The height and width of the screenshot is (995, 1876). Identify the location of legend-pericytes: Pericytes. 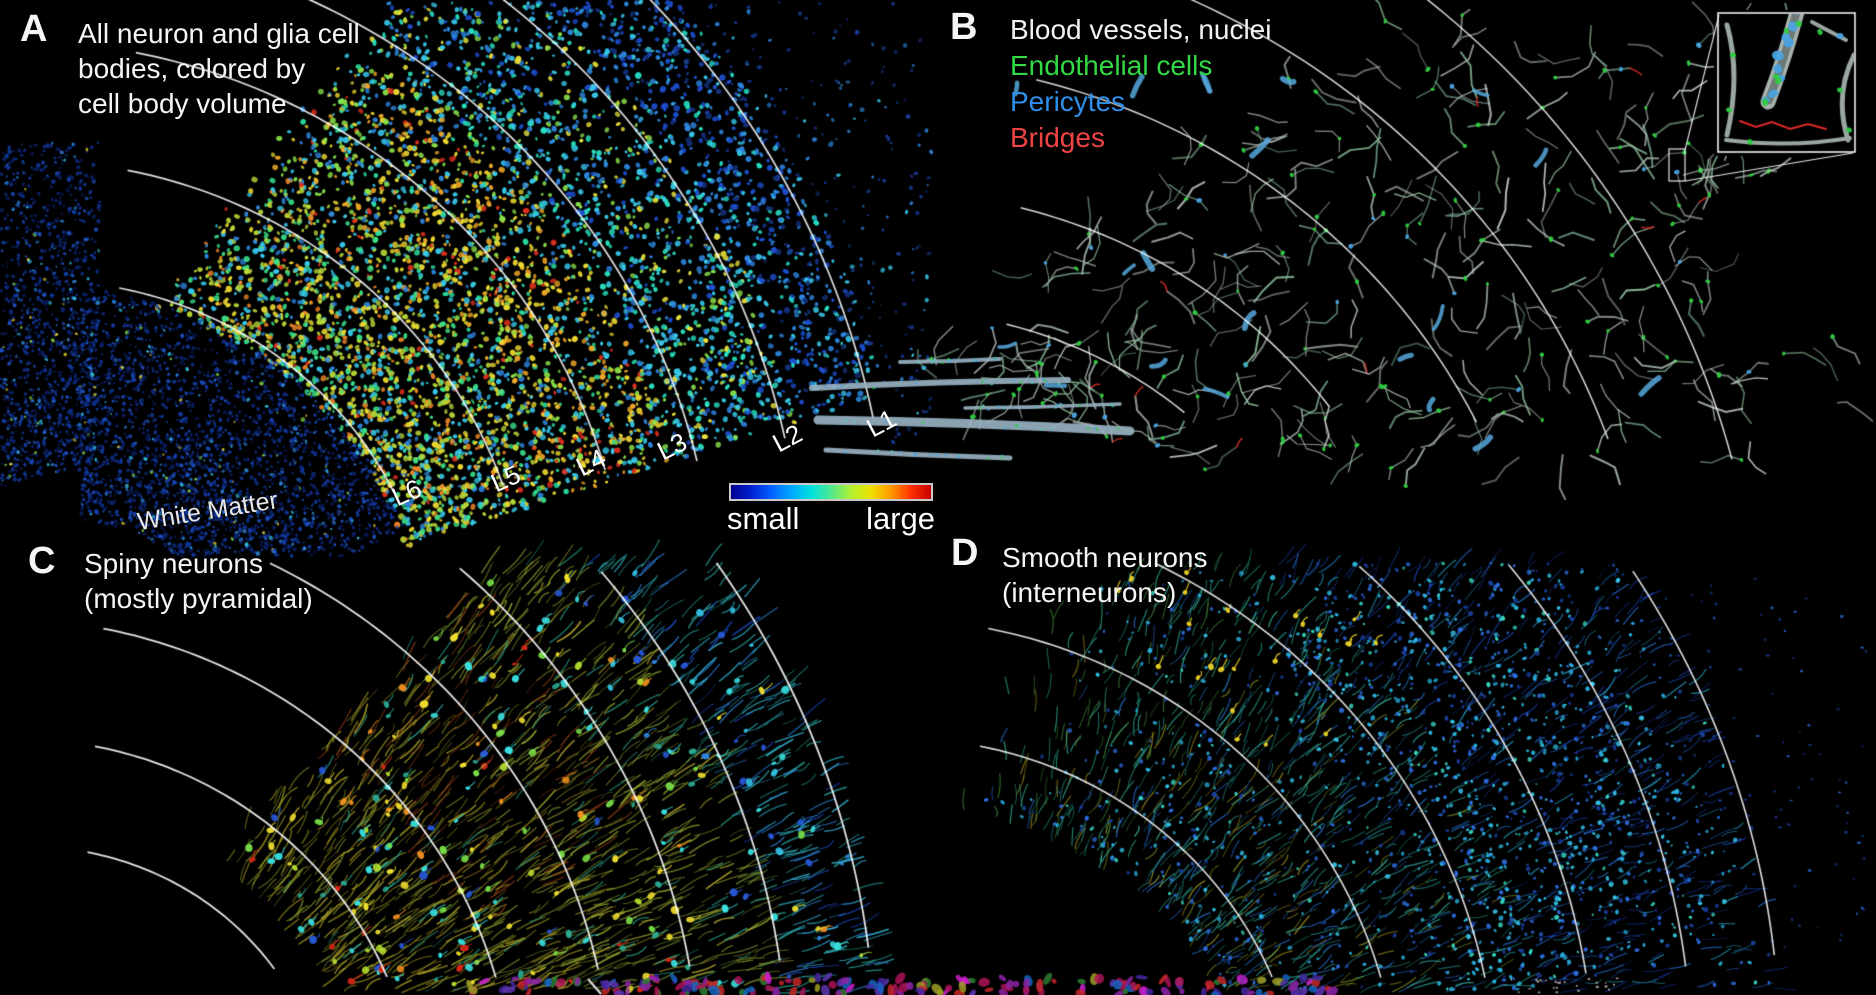
(1068, 101).